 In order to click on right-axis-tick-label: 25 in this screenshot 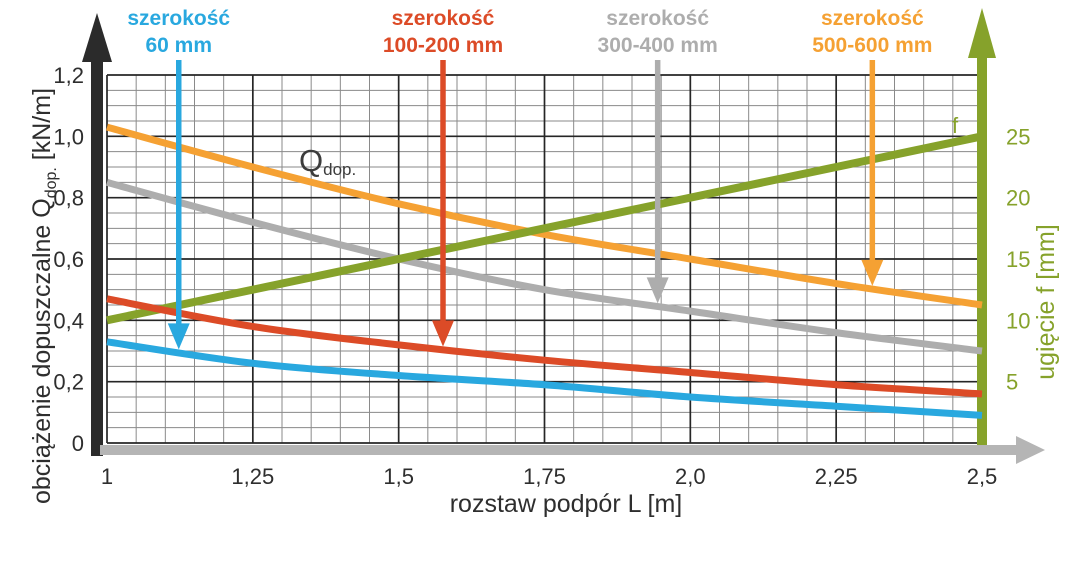, I will do `click(1018, 136)`.